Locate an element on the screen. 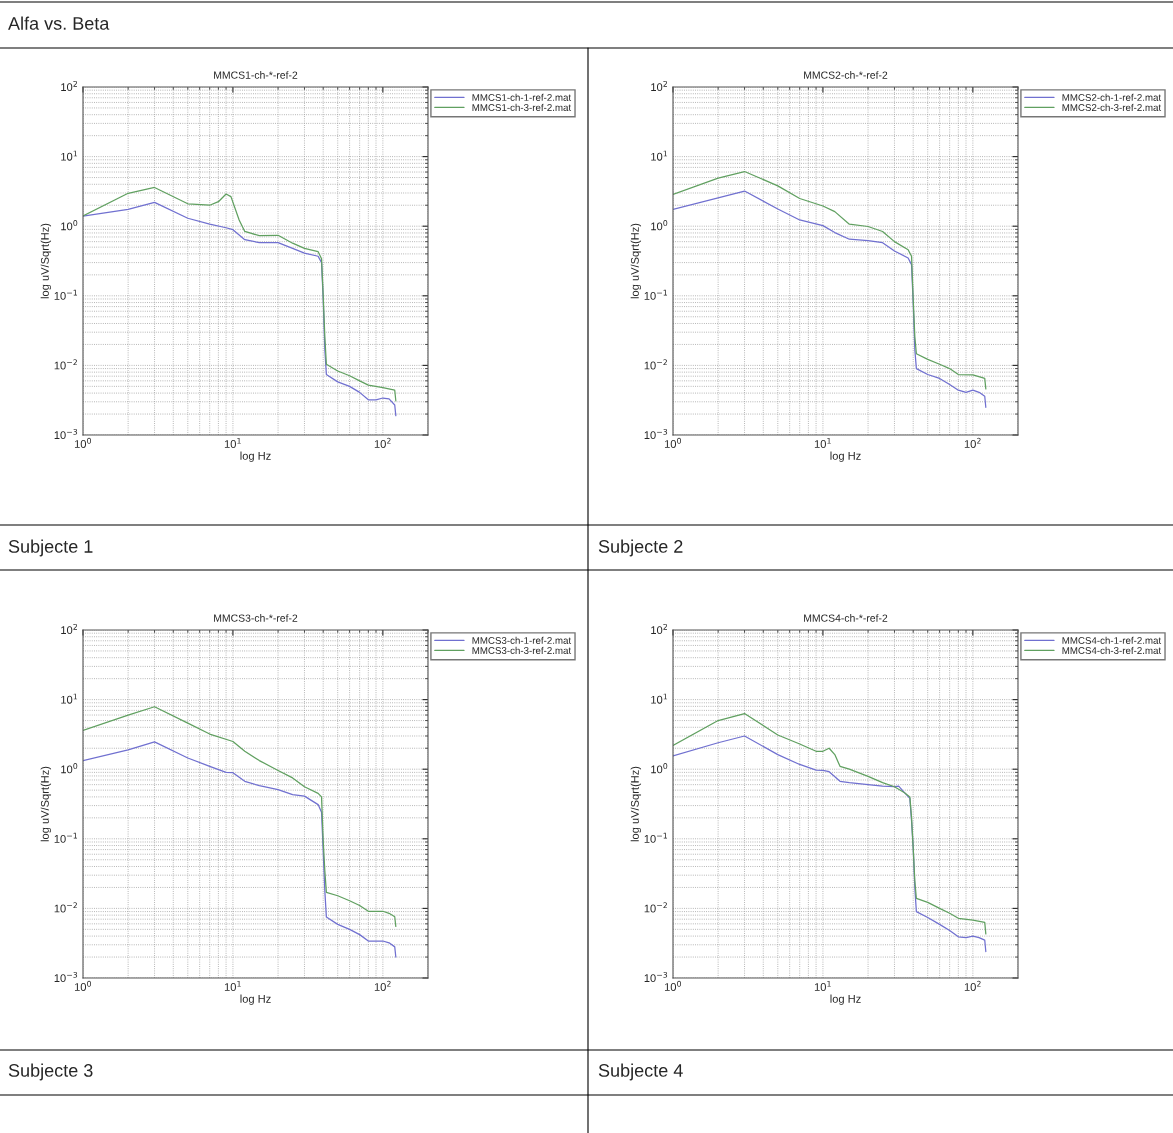 This screenshot has width=1173, height=1133. legend-label: MMCS2-ch-1-ref-2.mat is located at coordinates (1112, 97).